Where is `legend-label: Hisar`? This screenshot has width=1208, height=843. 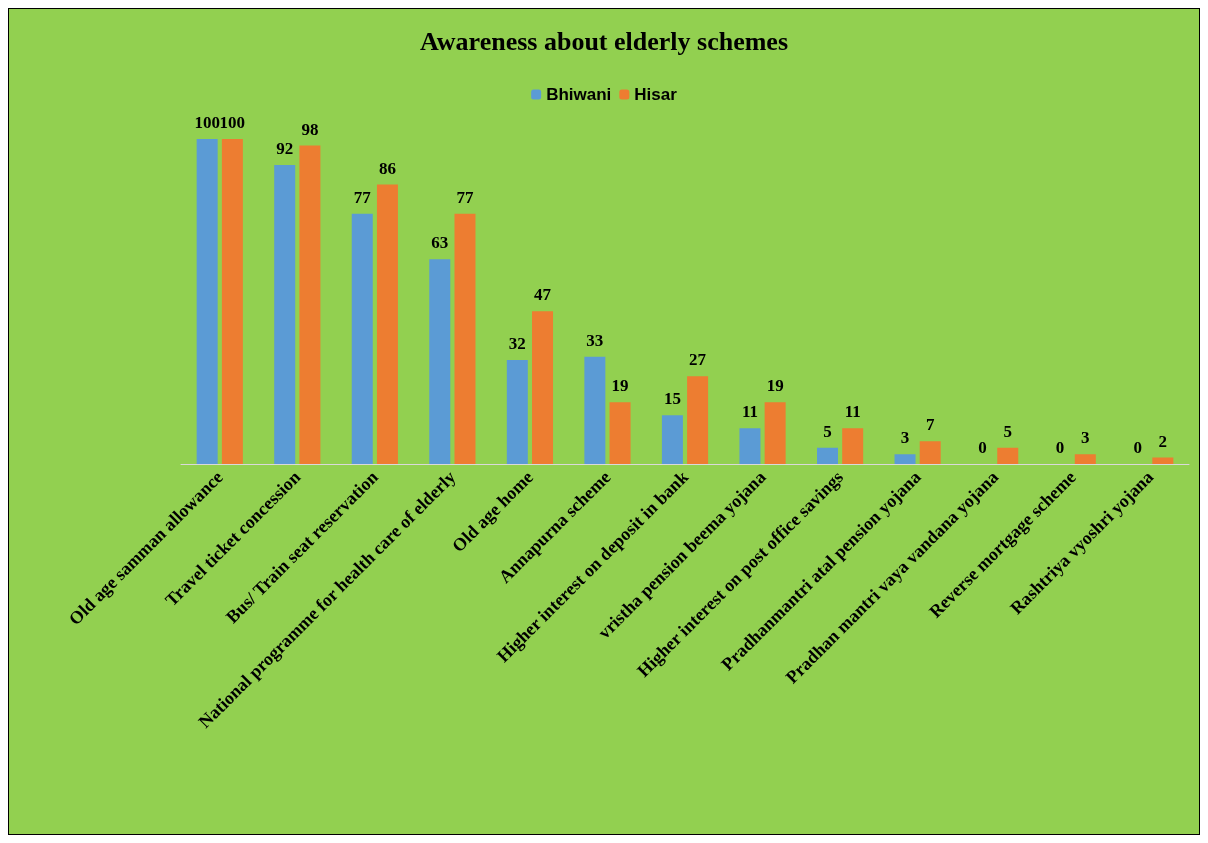 legend-label: Hisar is located at coordinates (656, 94).